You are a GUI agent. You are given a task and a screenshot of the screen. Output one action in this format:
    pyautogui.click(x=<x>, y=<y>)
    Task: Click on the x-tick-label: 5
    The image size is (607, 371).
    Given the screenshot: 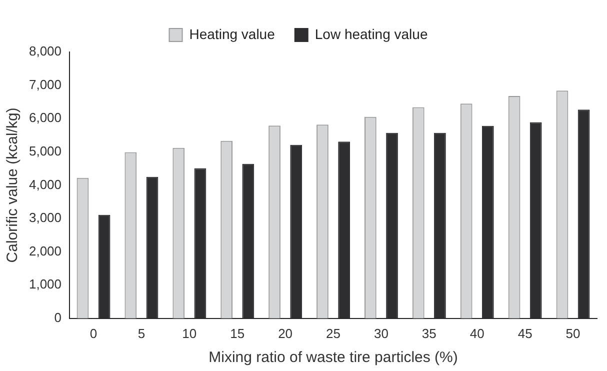 What is the action you would take?
    pyautogui.click(x=142, y=333)
    